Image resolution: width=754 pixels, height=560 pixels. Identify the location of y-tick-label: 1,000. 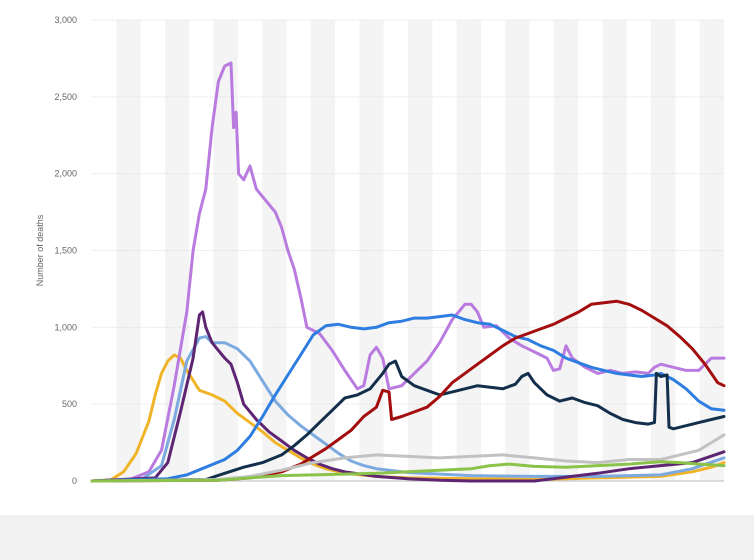
(65, 327).